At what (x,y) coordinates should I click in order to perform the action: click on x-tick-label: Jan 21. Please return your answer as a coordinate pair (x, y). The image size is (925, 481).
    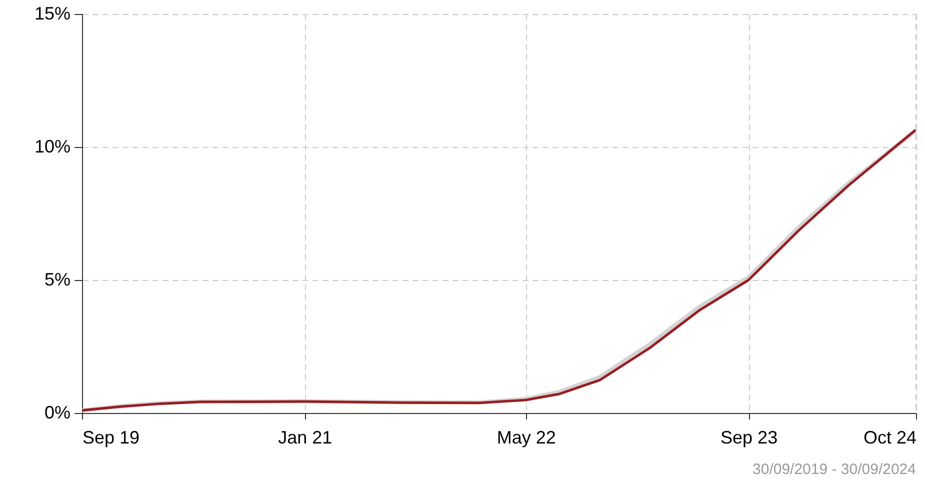
    Looking at the image, I should click on (305, 438).